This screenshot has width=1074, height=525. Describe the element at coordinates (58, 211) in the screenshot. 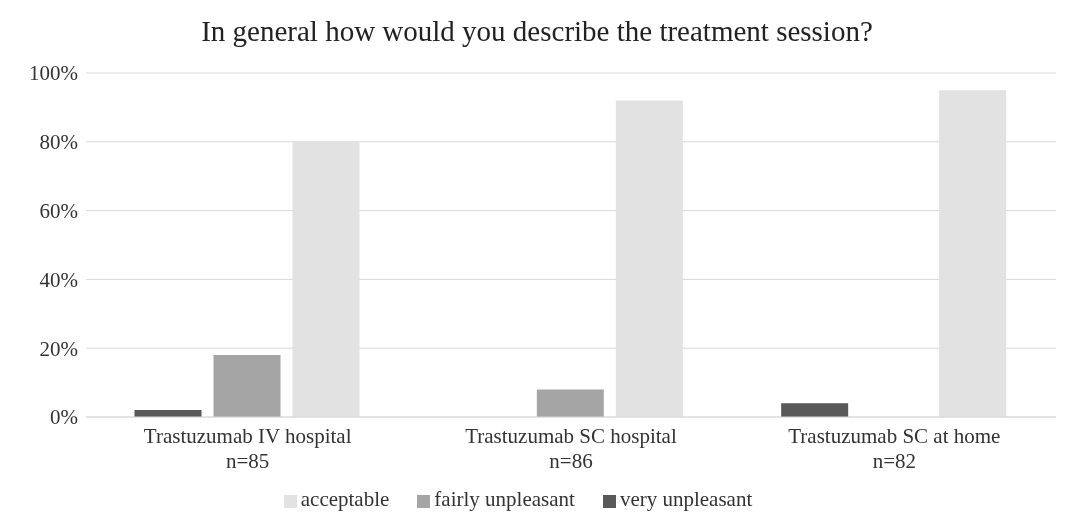

I see `y-tick-label: 60%` at that location.